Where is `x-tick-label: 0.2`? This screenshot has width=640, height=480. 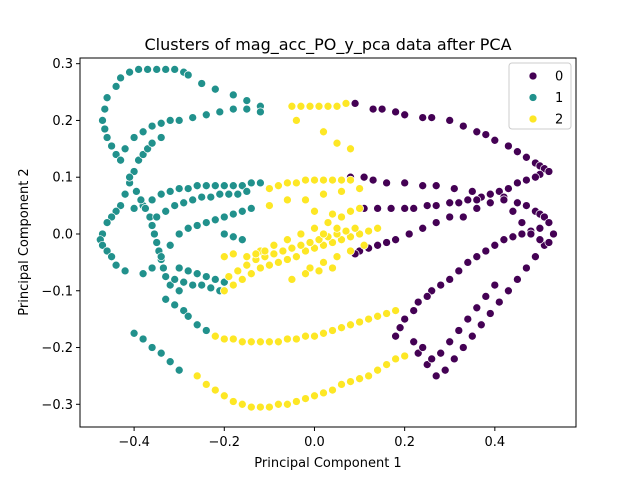 x-tick-label: 0.2 is located at coordinates (404, 442).